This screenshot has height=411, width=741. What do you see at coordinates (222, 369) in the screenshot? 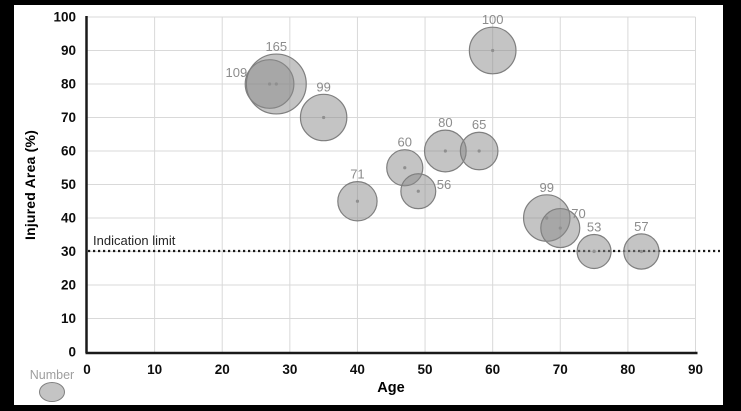
I see `x-tick-label: 20` at bounding box center [222, 369].